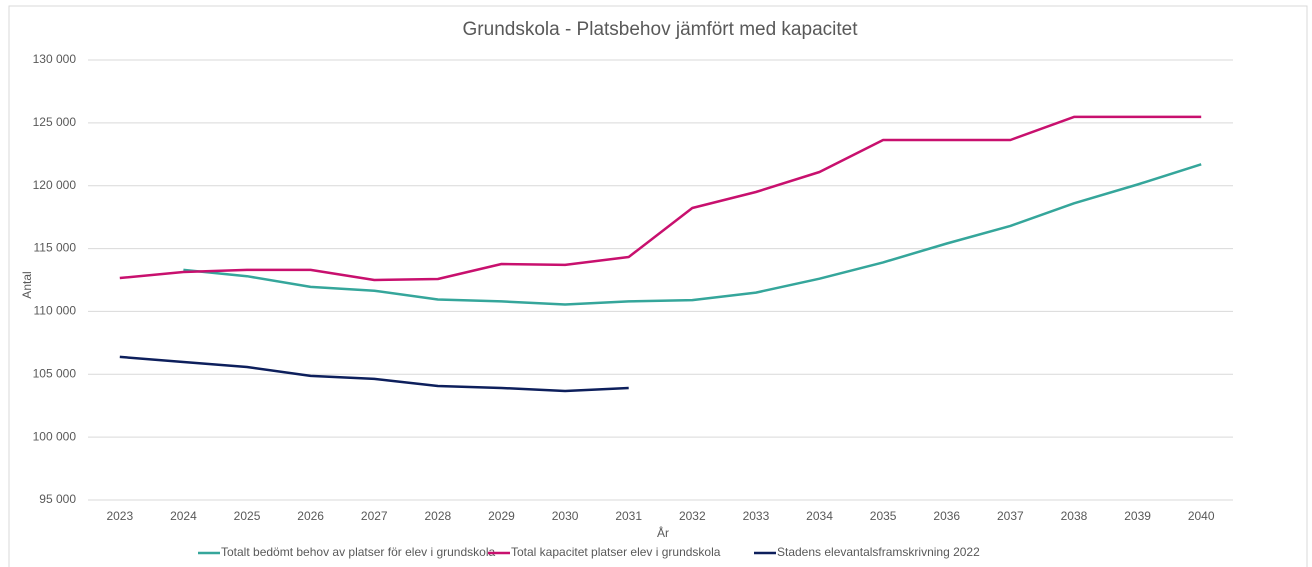 The width and height of the screenshot is (1312, 567). Describe the element at coordinates (628, 516) in the screenshot. I see `x-tick-label: 2031` at that location.